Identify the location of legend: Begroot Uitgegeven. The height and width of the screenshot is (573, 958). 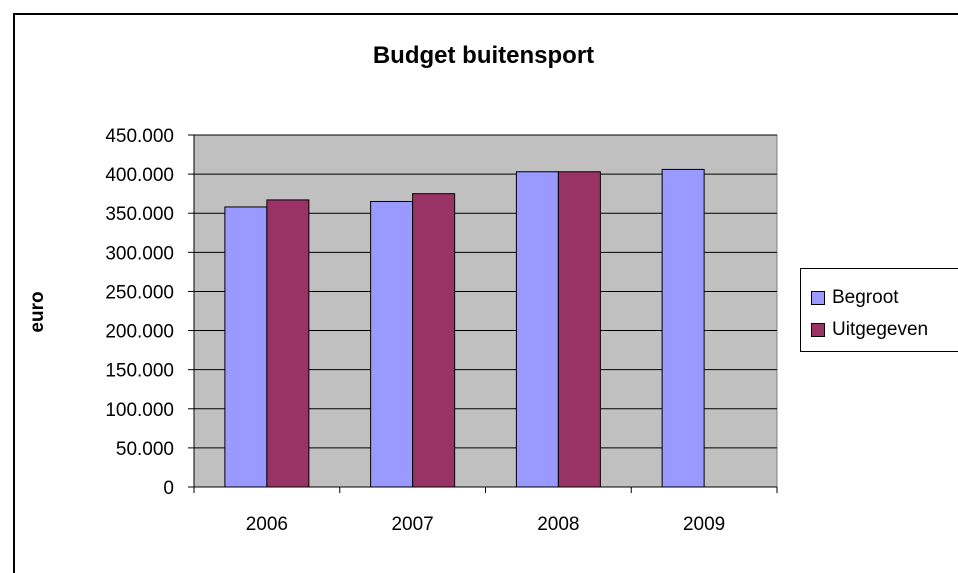
(879, 310).